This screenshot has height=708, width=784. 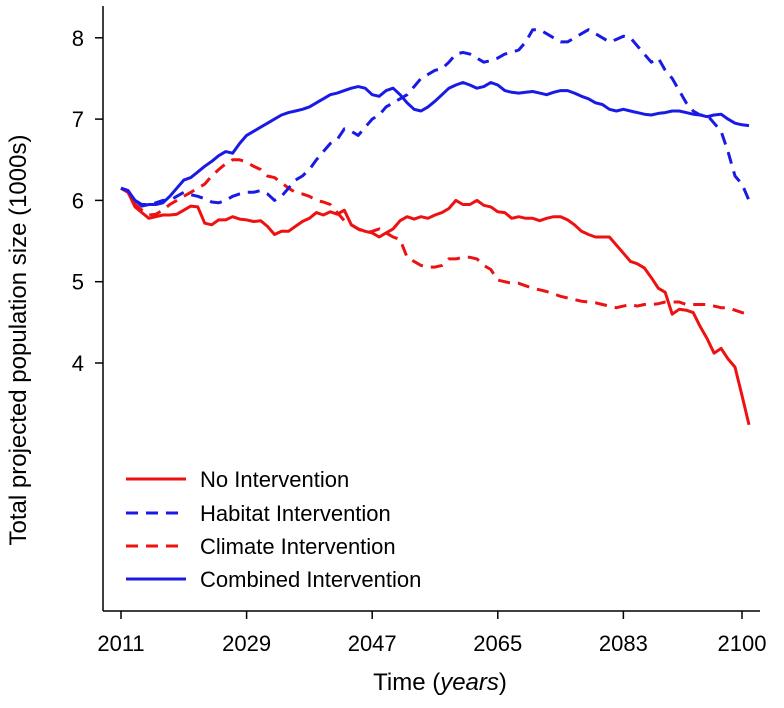 What do you see at coordinates (274, 479) in the screenshot?
I see `legend-label-no-intervention: No Intervention` at bounding box center [274, 479].